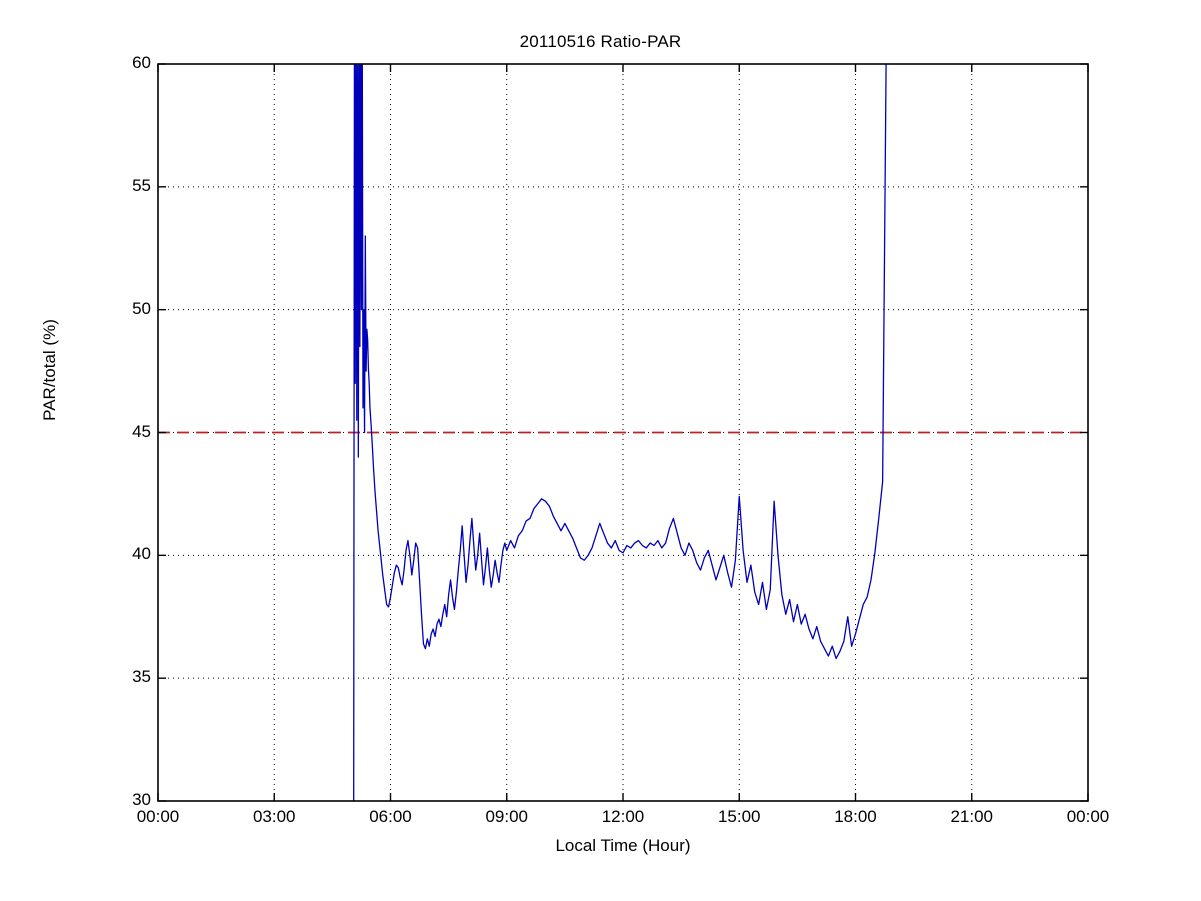  Describe the element at coordinates (141, 799) in the screenshot. I see `y-tick-label: 30` at that location.